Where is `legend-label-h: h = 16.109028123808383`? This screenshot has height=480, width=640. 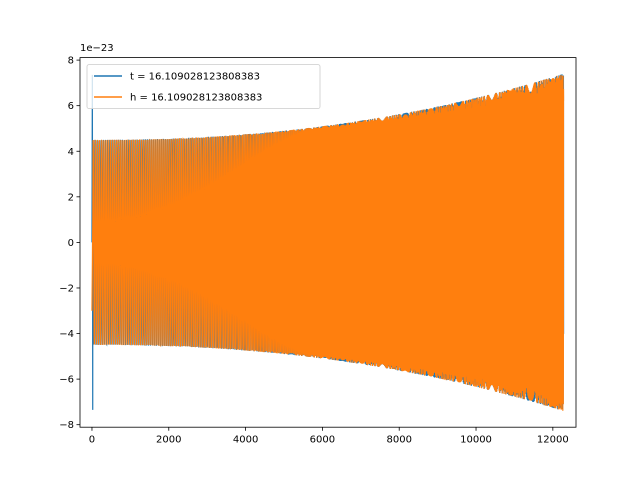
legend-label-h: h = 16.109028123808383 is located at coordinates (196, 98).